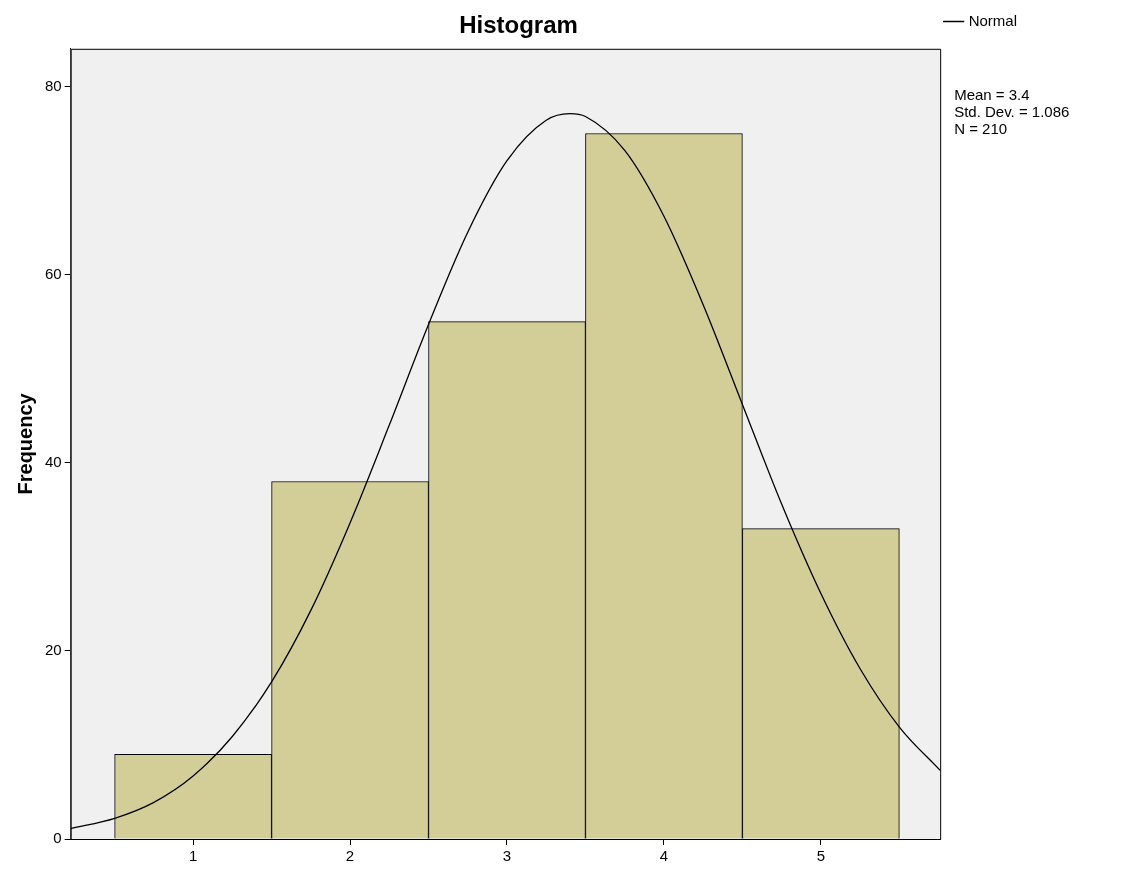 The height and width of the screenshot is (879, 1127). What do you see at coordinates (350, 856) in the screenshot?
I see `x-tick-label: 2` at bounding box center [350, 856].